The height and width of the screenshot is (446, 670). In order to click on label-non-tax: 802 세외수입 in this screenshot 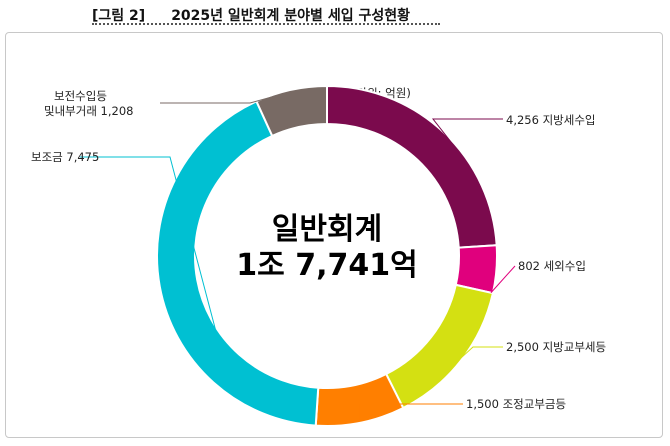, I will do `click(552, 266)`.